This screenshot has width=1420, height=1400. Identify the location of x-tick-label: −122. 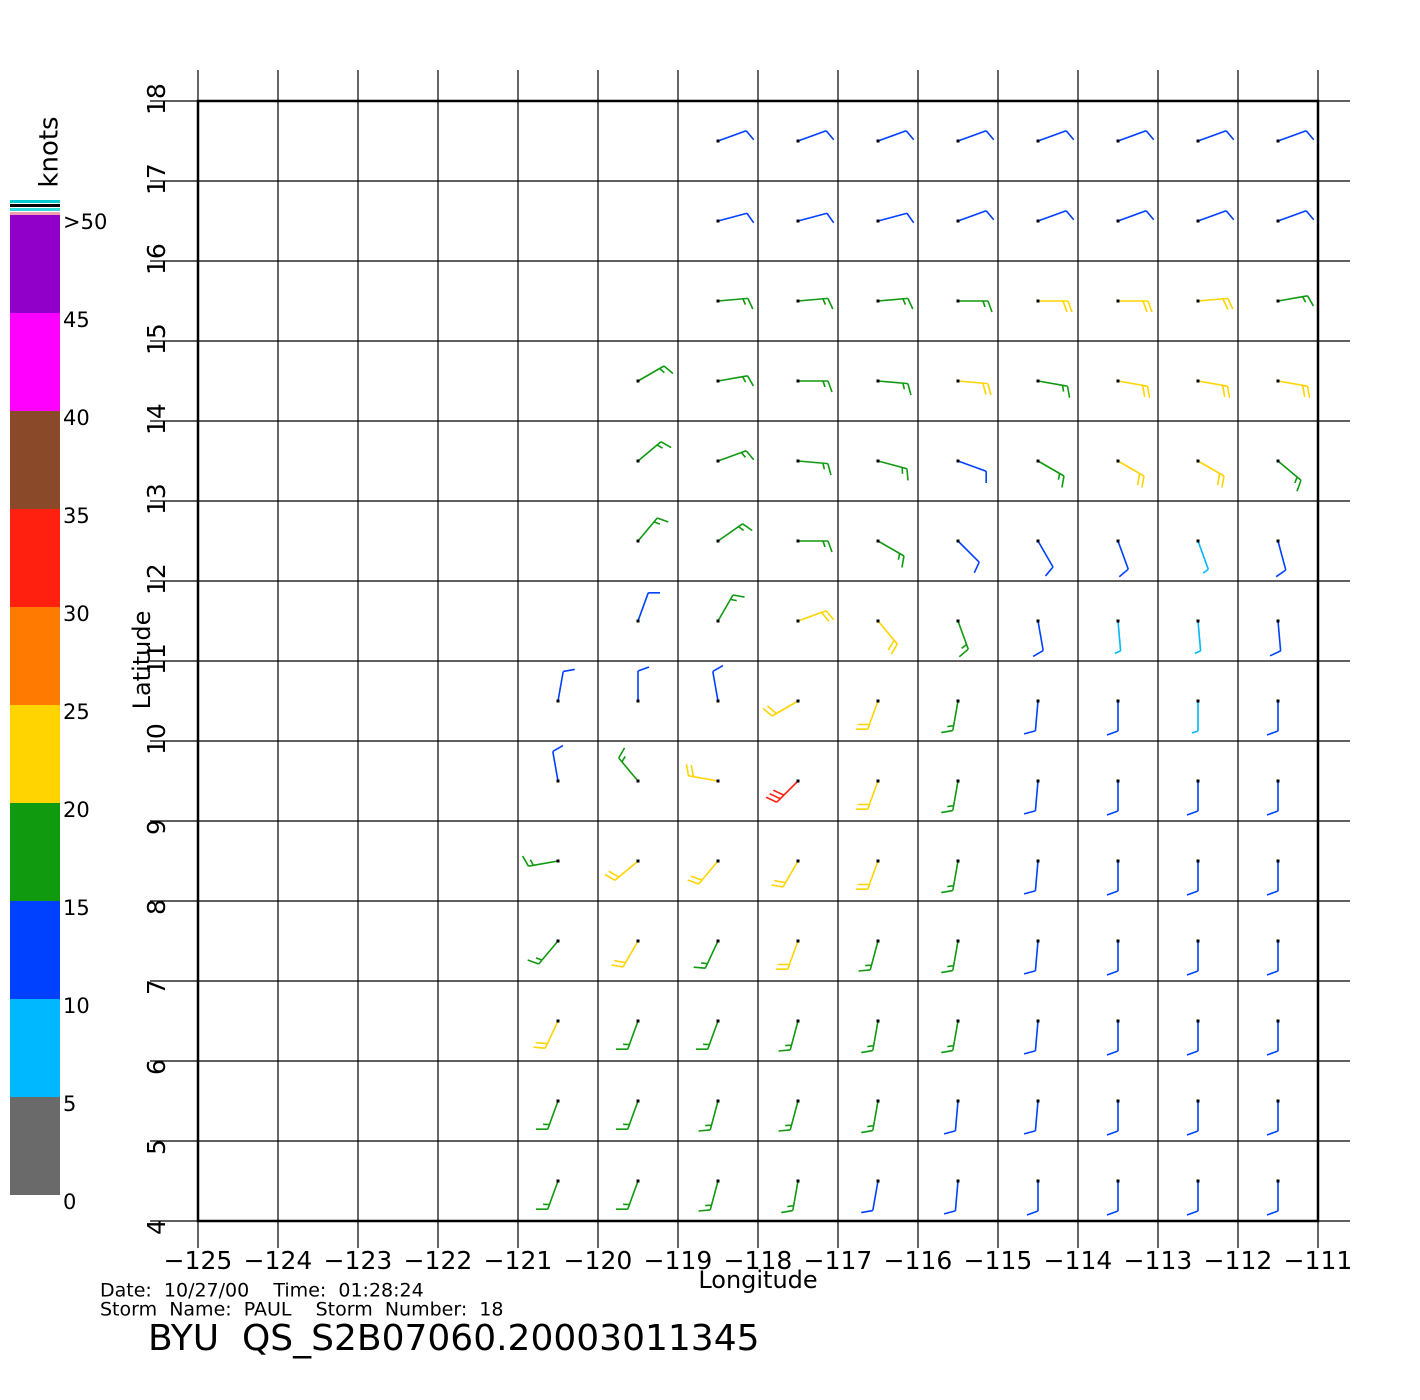
(438, 1260).